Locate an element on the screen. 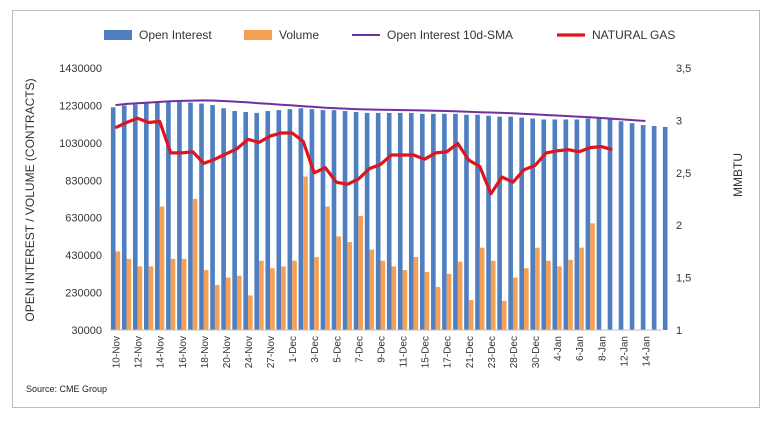  x-tick-label: 5-Dec is located at coordinates (337, 349).